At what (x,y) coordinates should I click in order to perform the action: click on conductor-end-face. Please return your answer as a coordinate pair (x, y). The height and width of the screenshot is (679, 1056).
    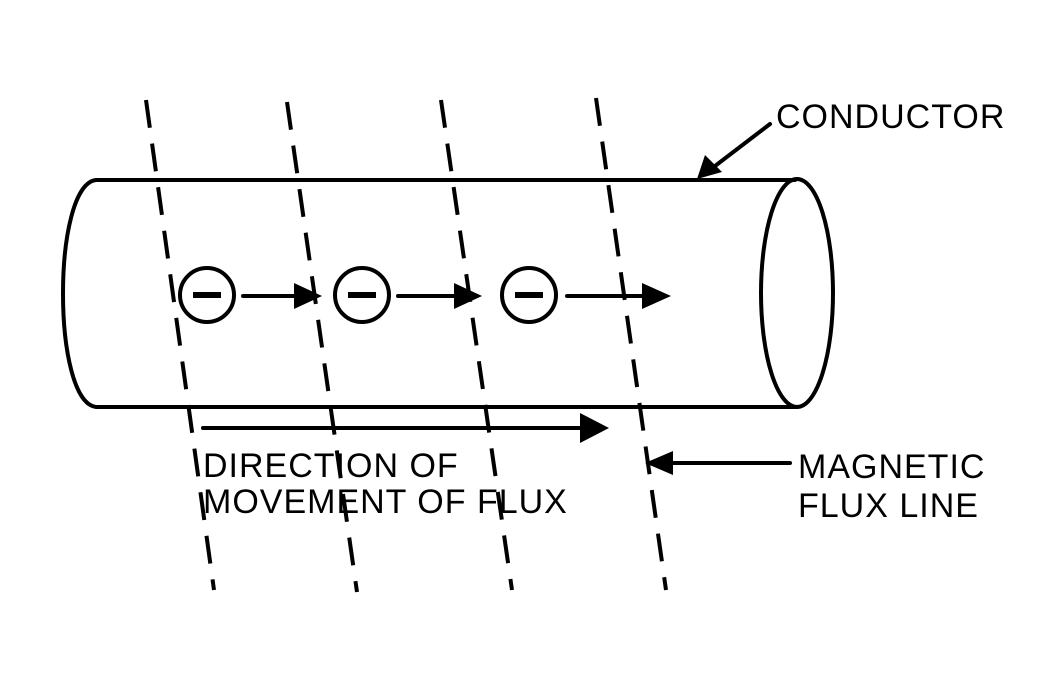
    Looking at the image, I should click on (797, 293).